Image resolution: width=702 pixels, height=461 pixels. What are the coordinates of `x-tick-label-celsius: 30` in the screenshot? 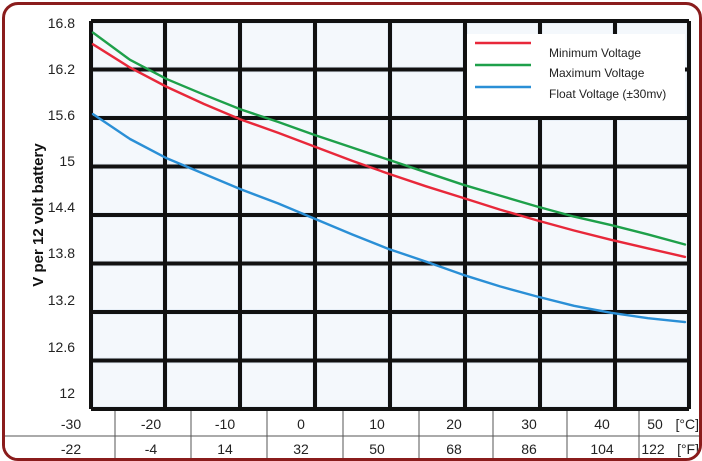 It's located at (529, 424).